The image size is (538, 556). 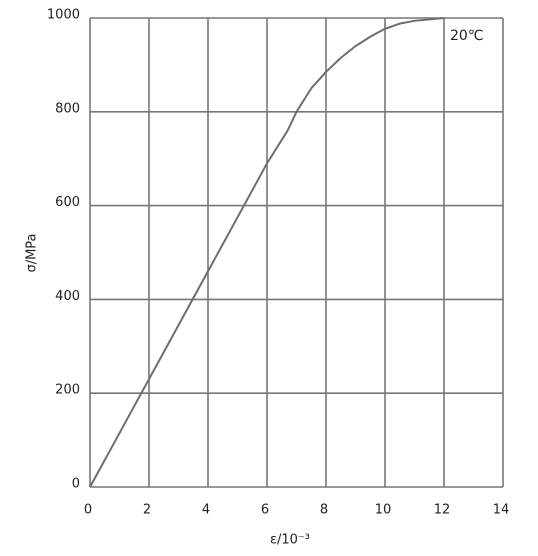 What do you see at coordinates (76, 484) in the screenshot?
I see `y-tick-label: 0` at bounding box center [76, 484].